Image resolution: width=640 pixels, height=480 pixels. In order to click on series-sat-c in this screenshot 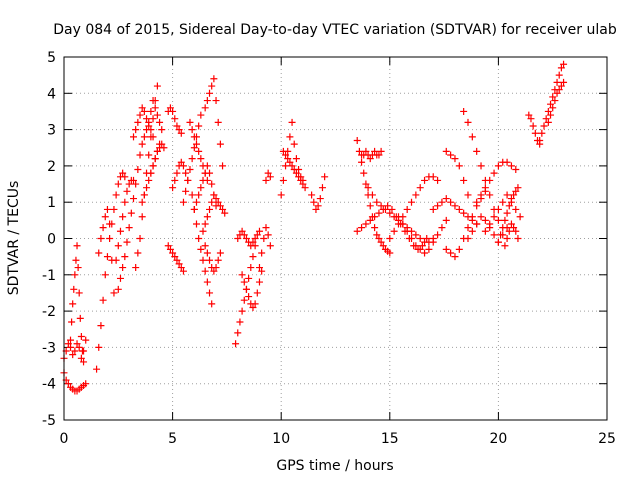, I will do `click(77, 304)`.